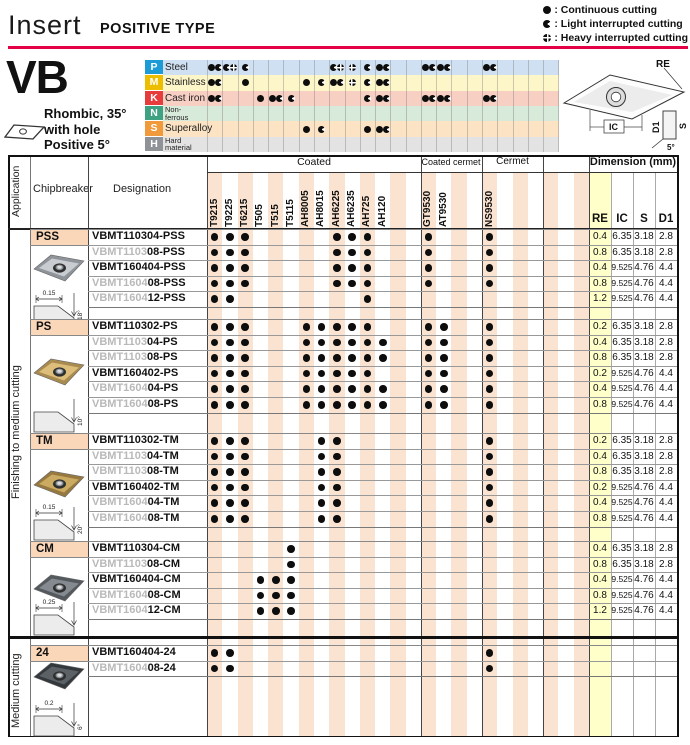 The width and height of the screenshot is (690, 745). I want to click on group-header-dimension: Dimension (mm), so click(633, 162).